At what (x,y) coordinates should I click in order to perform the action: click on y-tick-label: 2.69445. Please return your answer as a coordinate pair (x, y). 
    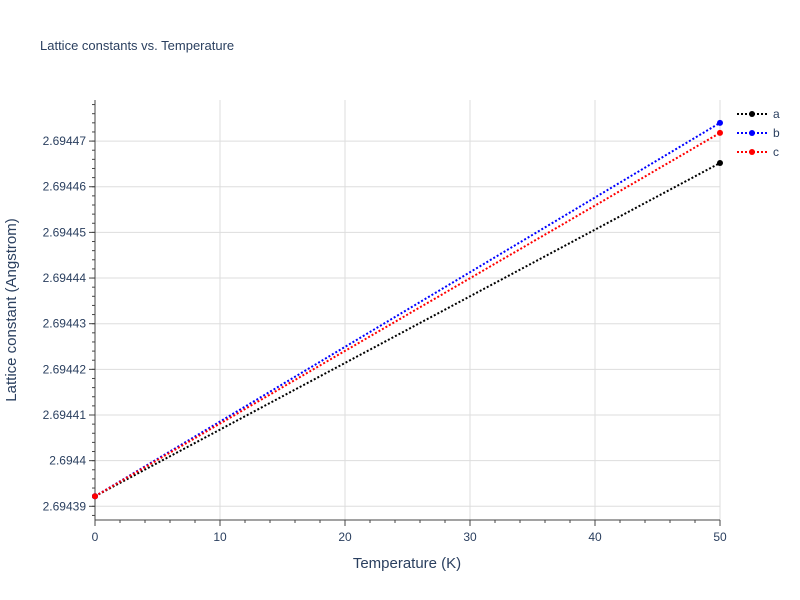
    Looking at the image, I should click on (65, 232).